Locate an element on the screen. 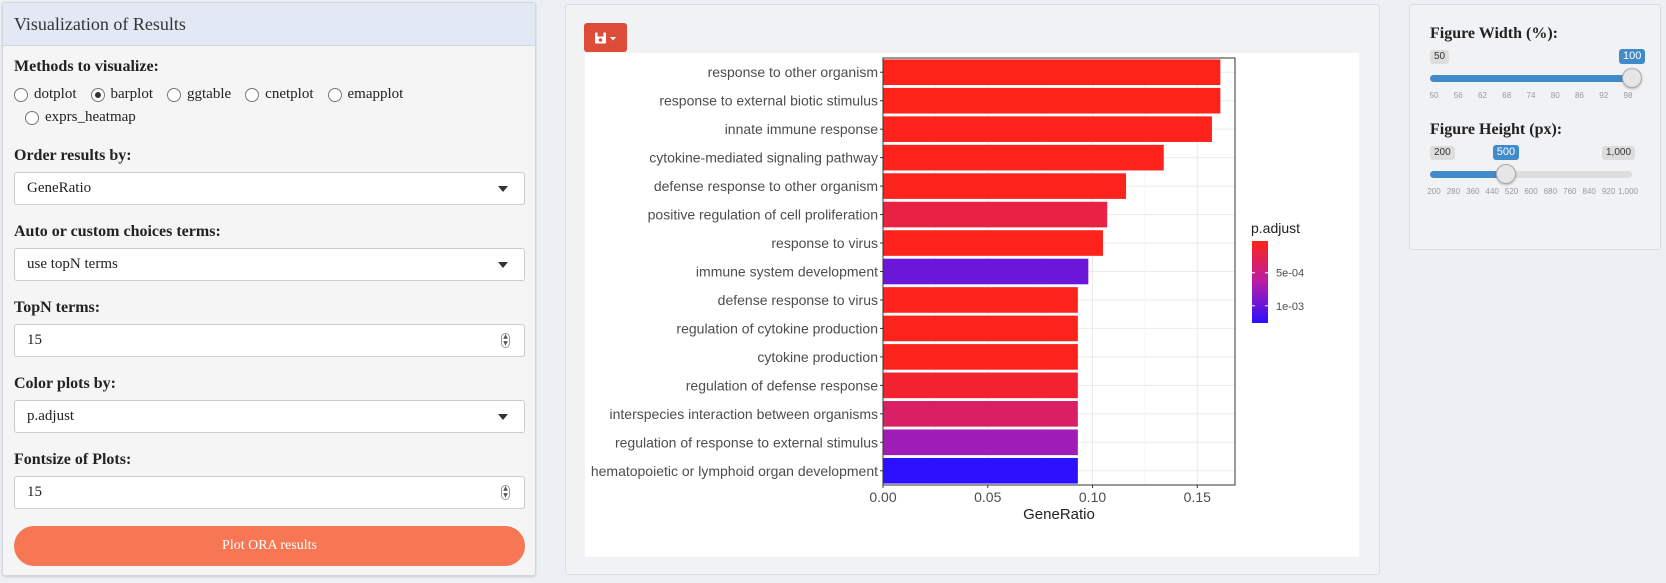 The height and width of the screenshot is (583, 1666). radio-cnetplot: cnetplot is located at coordinates (279, 94).